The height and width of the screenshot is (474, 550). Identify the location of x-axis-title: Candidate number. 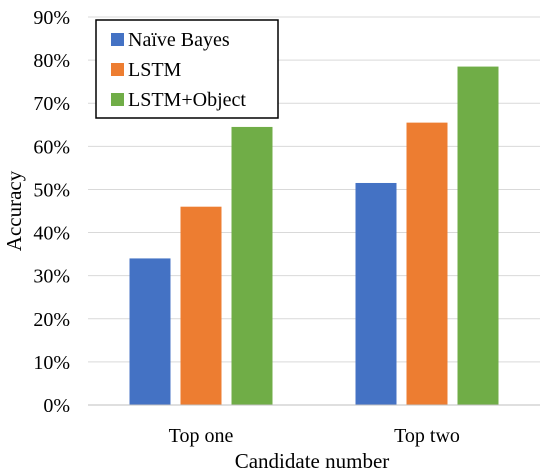
(312, 461).